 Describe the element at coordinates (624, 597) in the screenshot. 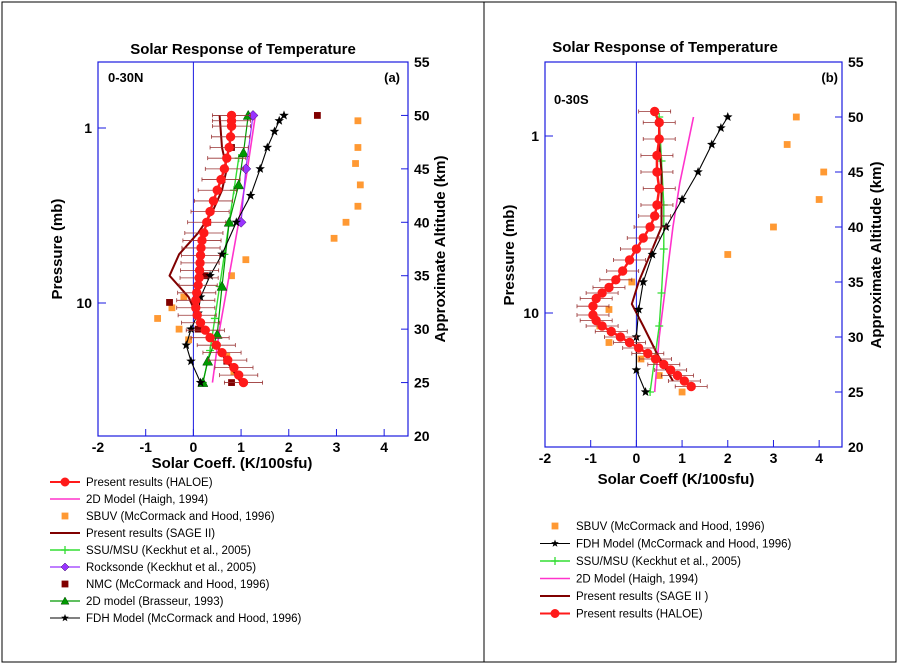

I see `legend-item: Present results (SAGE II )` at that location.